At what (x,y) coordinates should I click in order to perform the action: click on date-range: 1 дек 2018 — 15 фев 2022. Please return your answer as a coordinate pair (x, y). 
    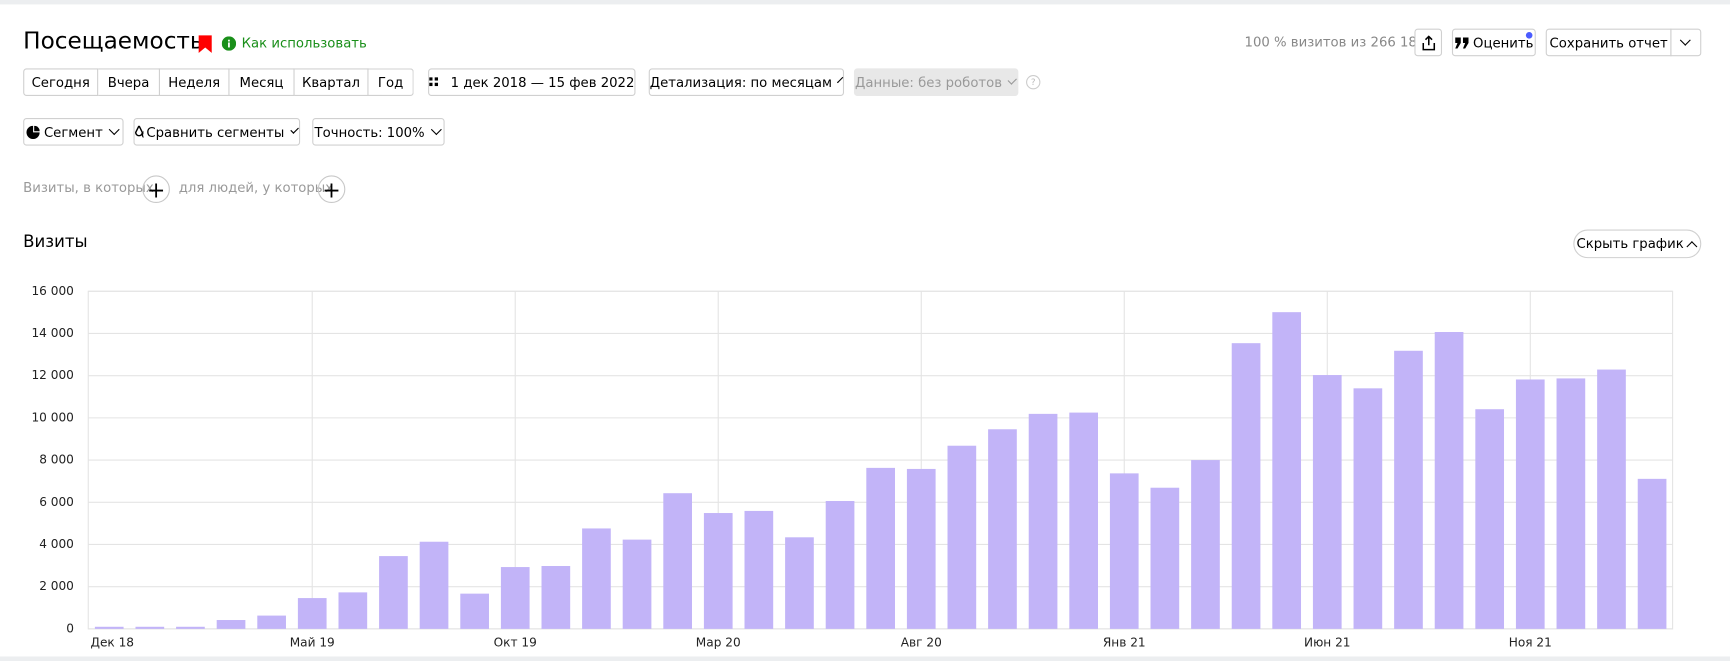
    Looking at the image, I should click on (542, 82).